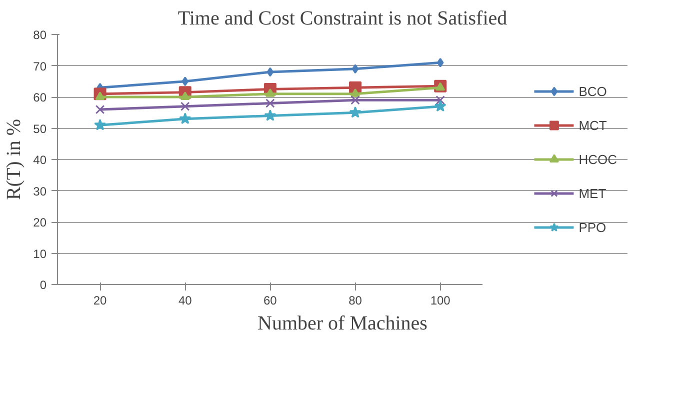  I want to click on x-axis-title: Number of Machines, so click(343, 323).